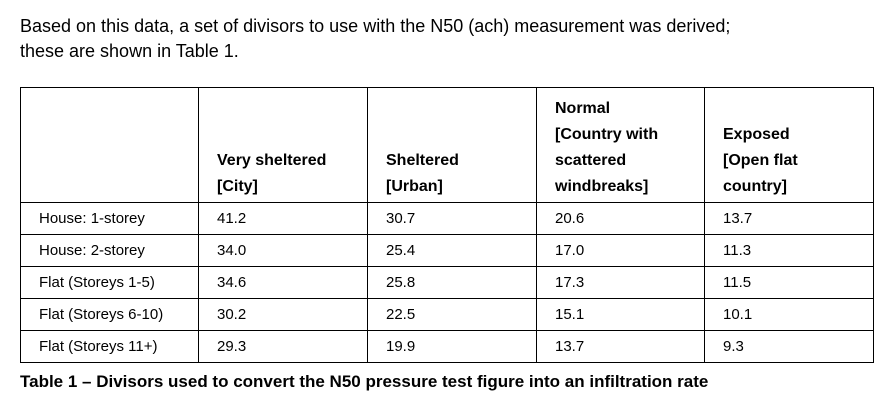  I want to click on row-label: Flat (Storeys 6-10), so click(109, 314).